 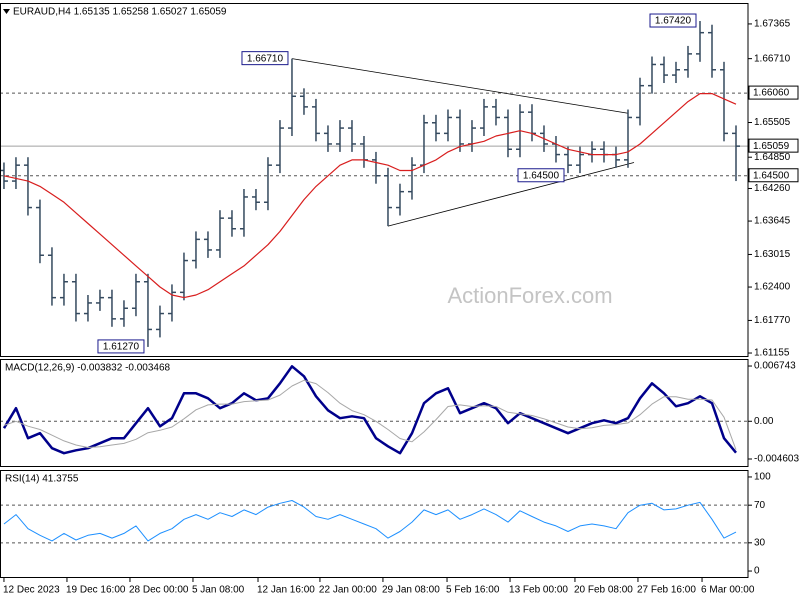 I want to click on menu-triangle, so click(x=6, y=11).